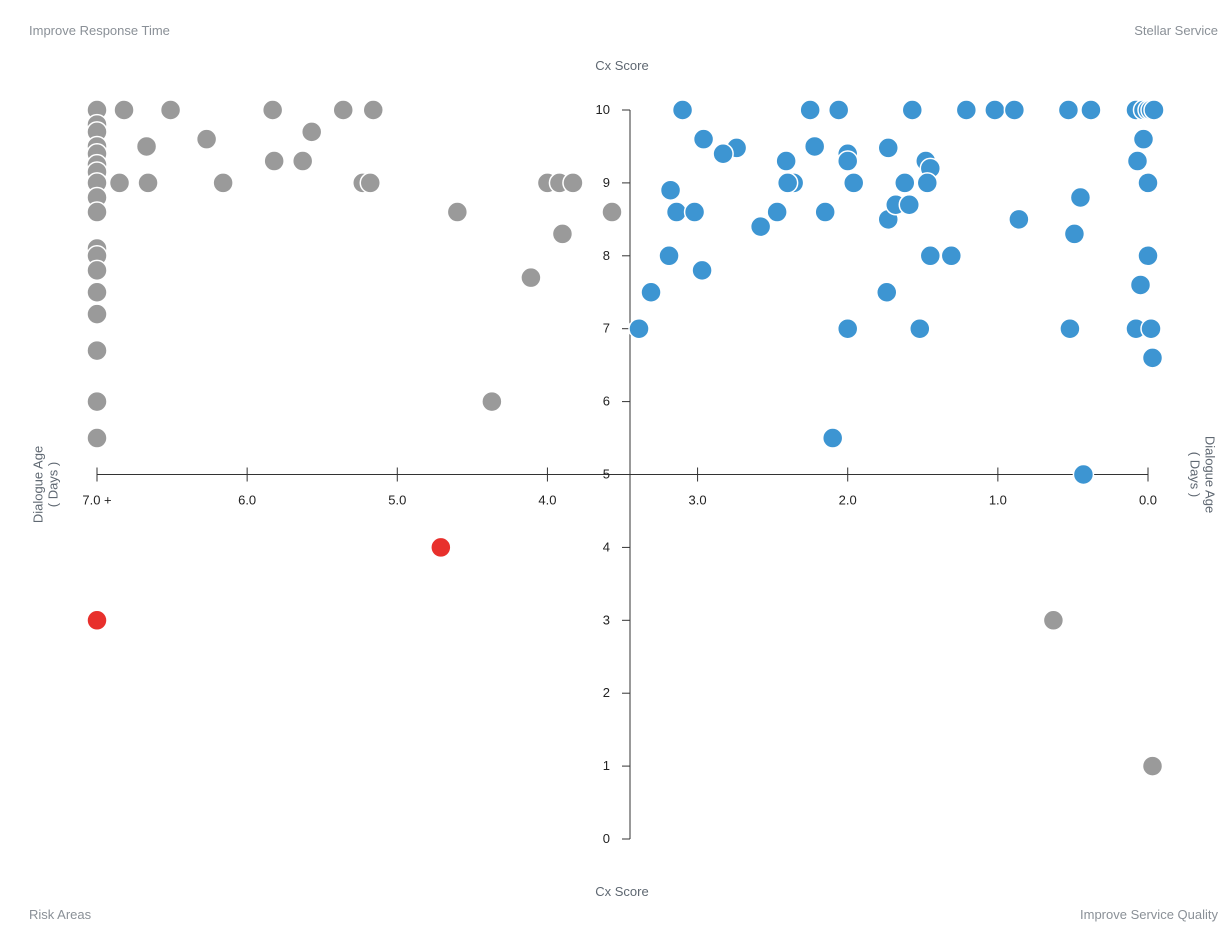 Image resolution: width=1228 pixels, height=932 pixels. What do you see at coordinates (1149, 914) in the screenshot?
I see `quadrant-label-bottom-right: Improve Service Quality` at bounding box center [1149, 914].